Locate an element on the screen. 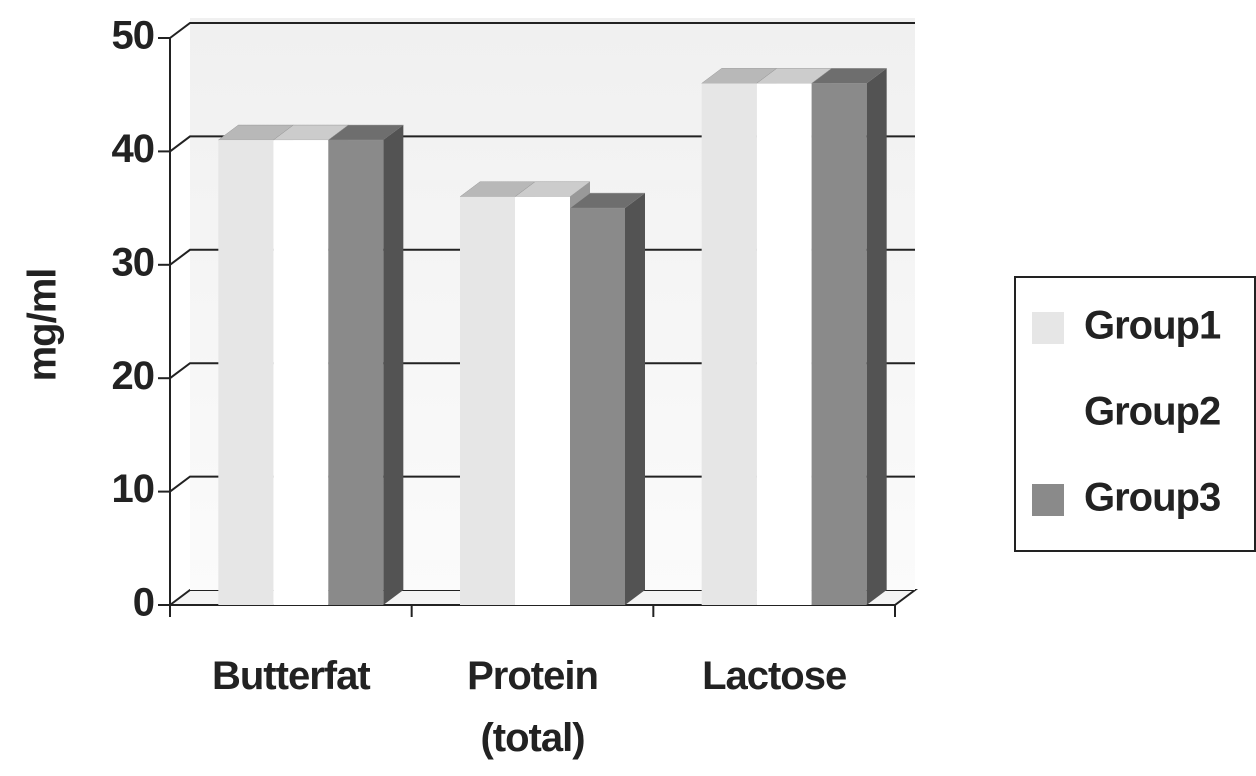 The height and width of the screenshot is (776, 1256). x-tick-label: Protein (total) is located at coordinates (533, 707).